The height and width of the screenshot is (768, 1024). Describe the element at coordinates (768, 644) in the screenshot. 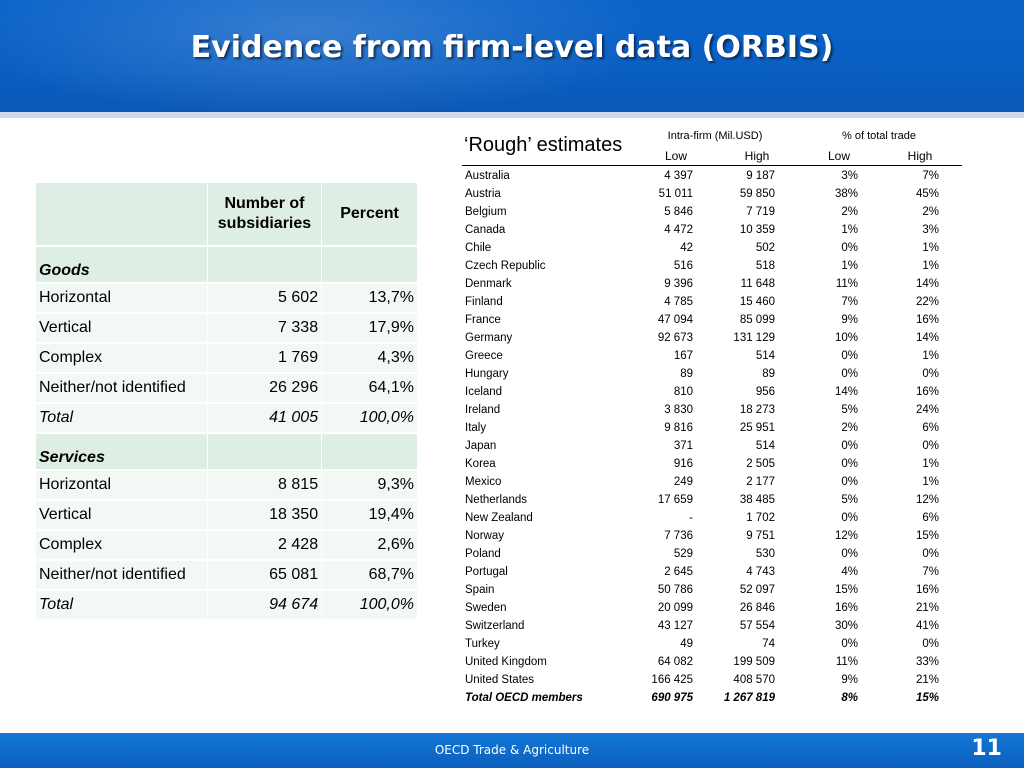

I see `intra-high: 74` at that location.